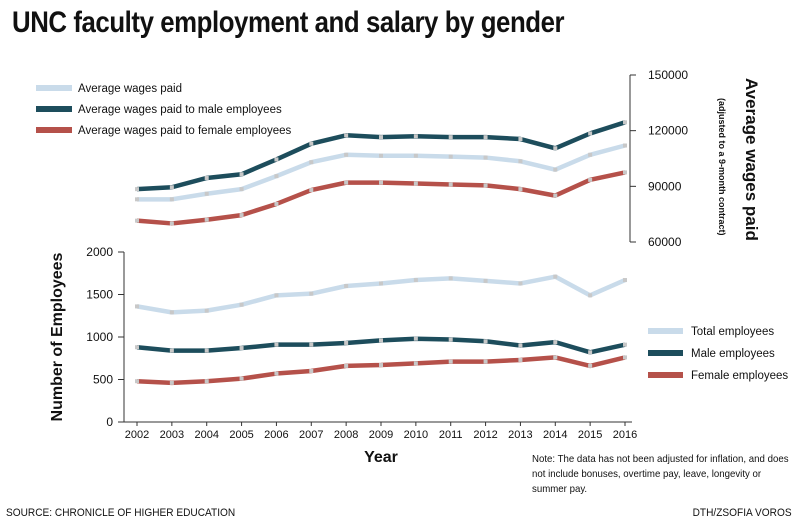 The width and height of the screenshot is (800, 525). Describe the element at coordinates (520, 435) in the screenshot. I see `x-tick-label: 2013` at that location.